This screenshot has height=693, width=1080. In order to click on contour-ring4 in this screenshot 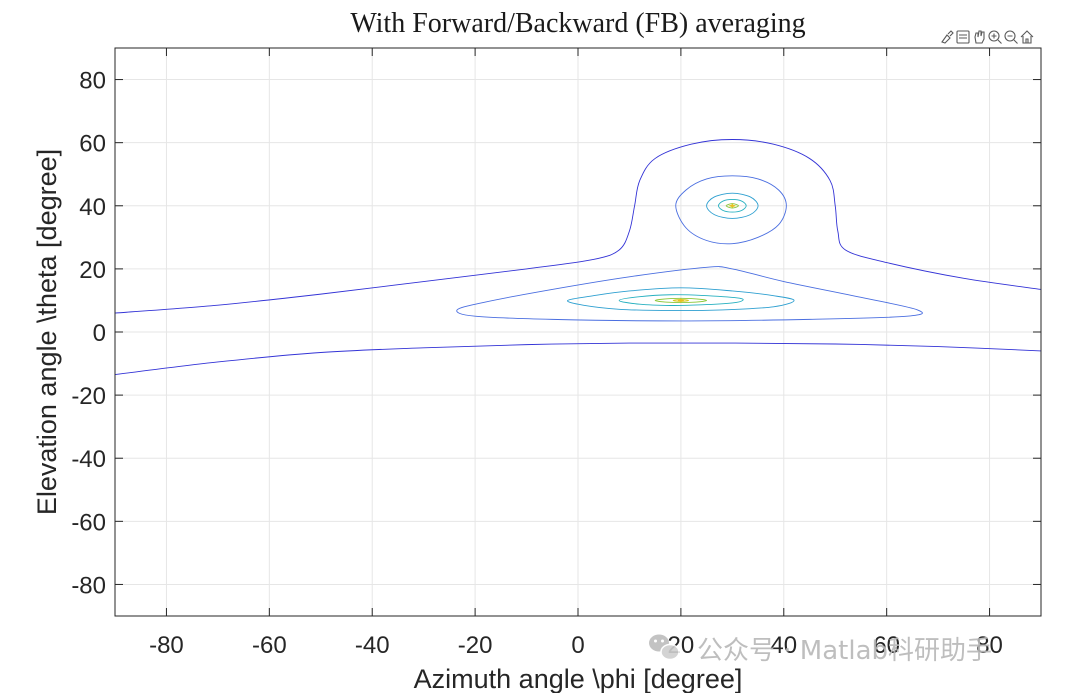, I will do `click(681, 300)`.